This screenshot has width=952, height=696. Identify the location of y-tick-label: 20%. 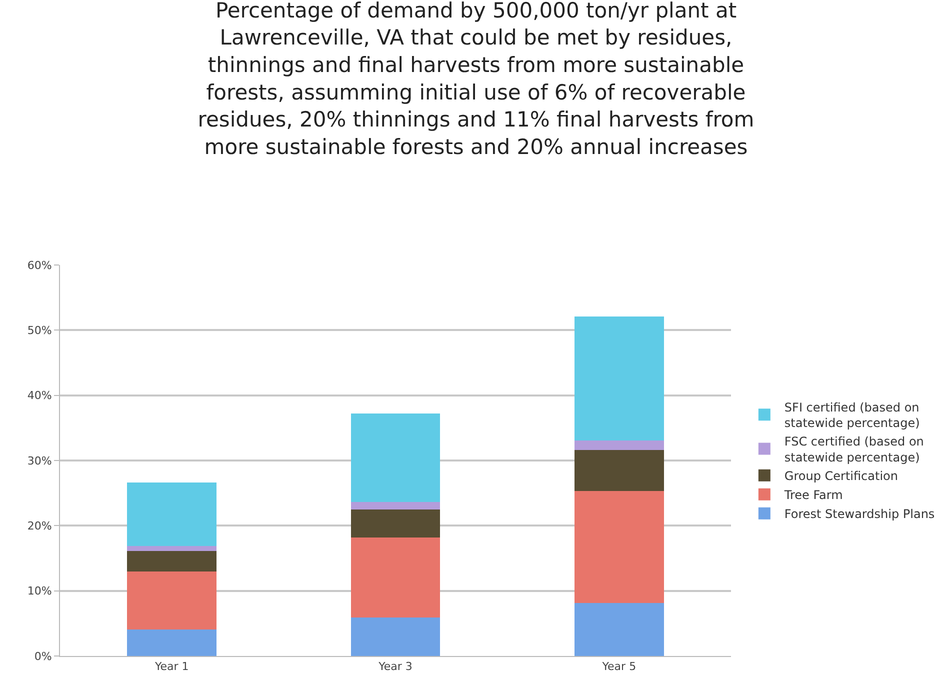
(39, 526).